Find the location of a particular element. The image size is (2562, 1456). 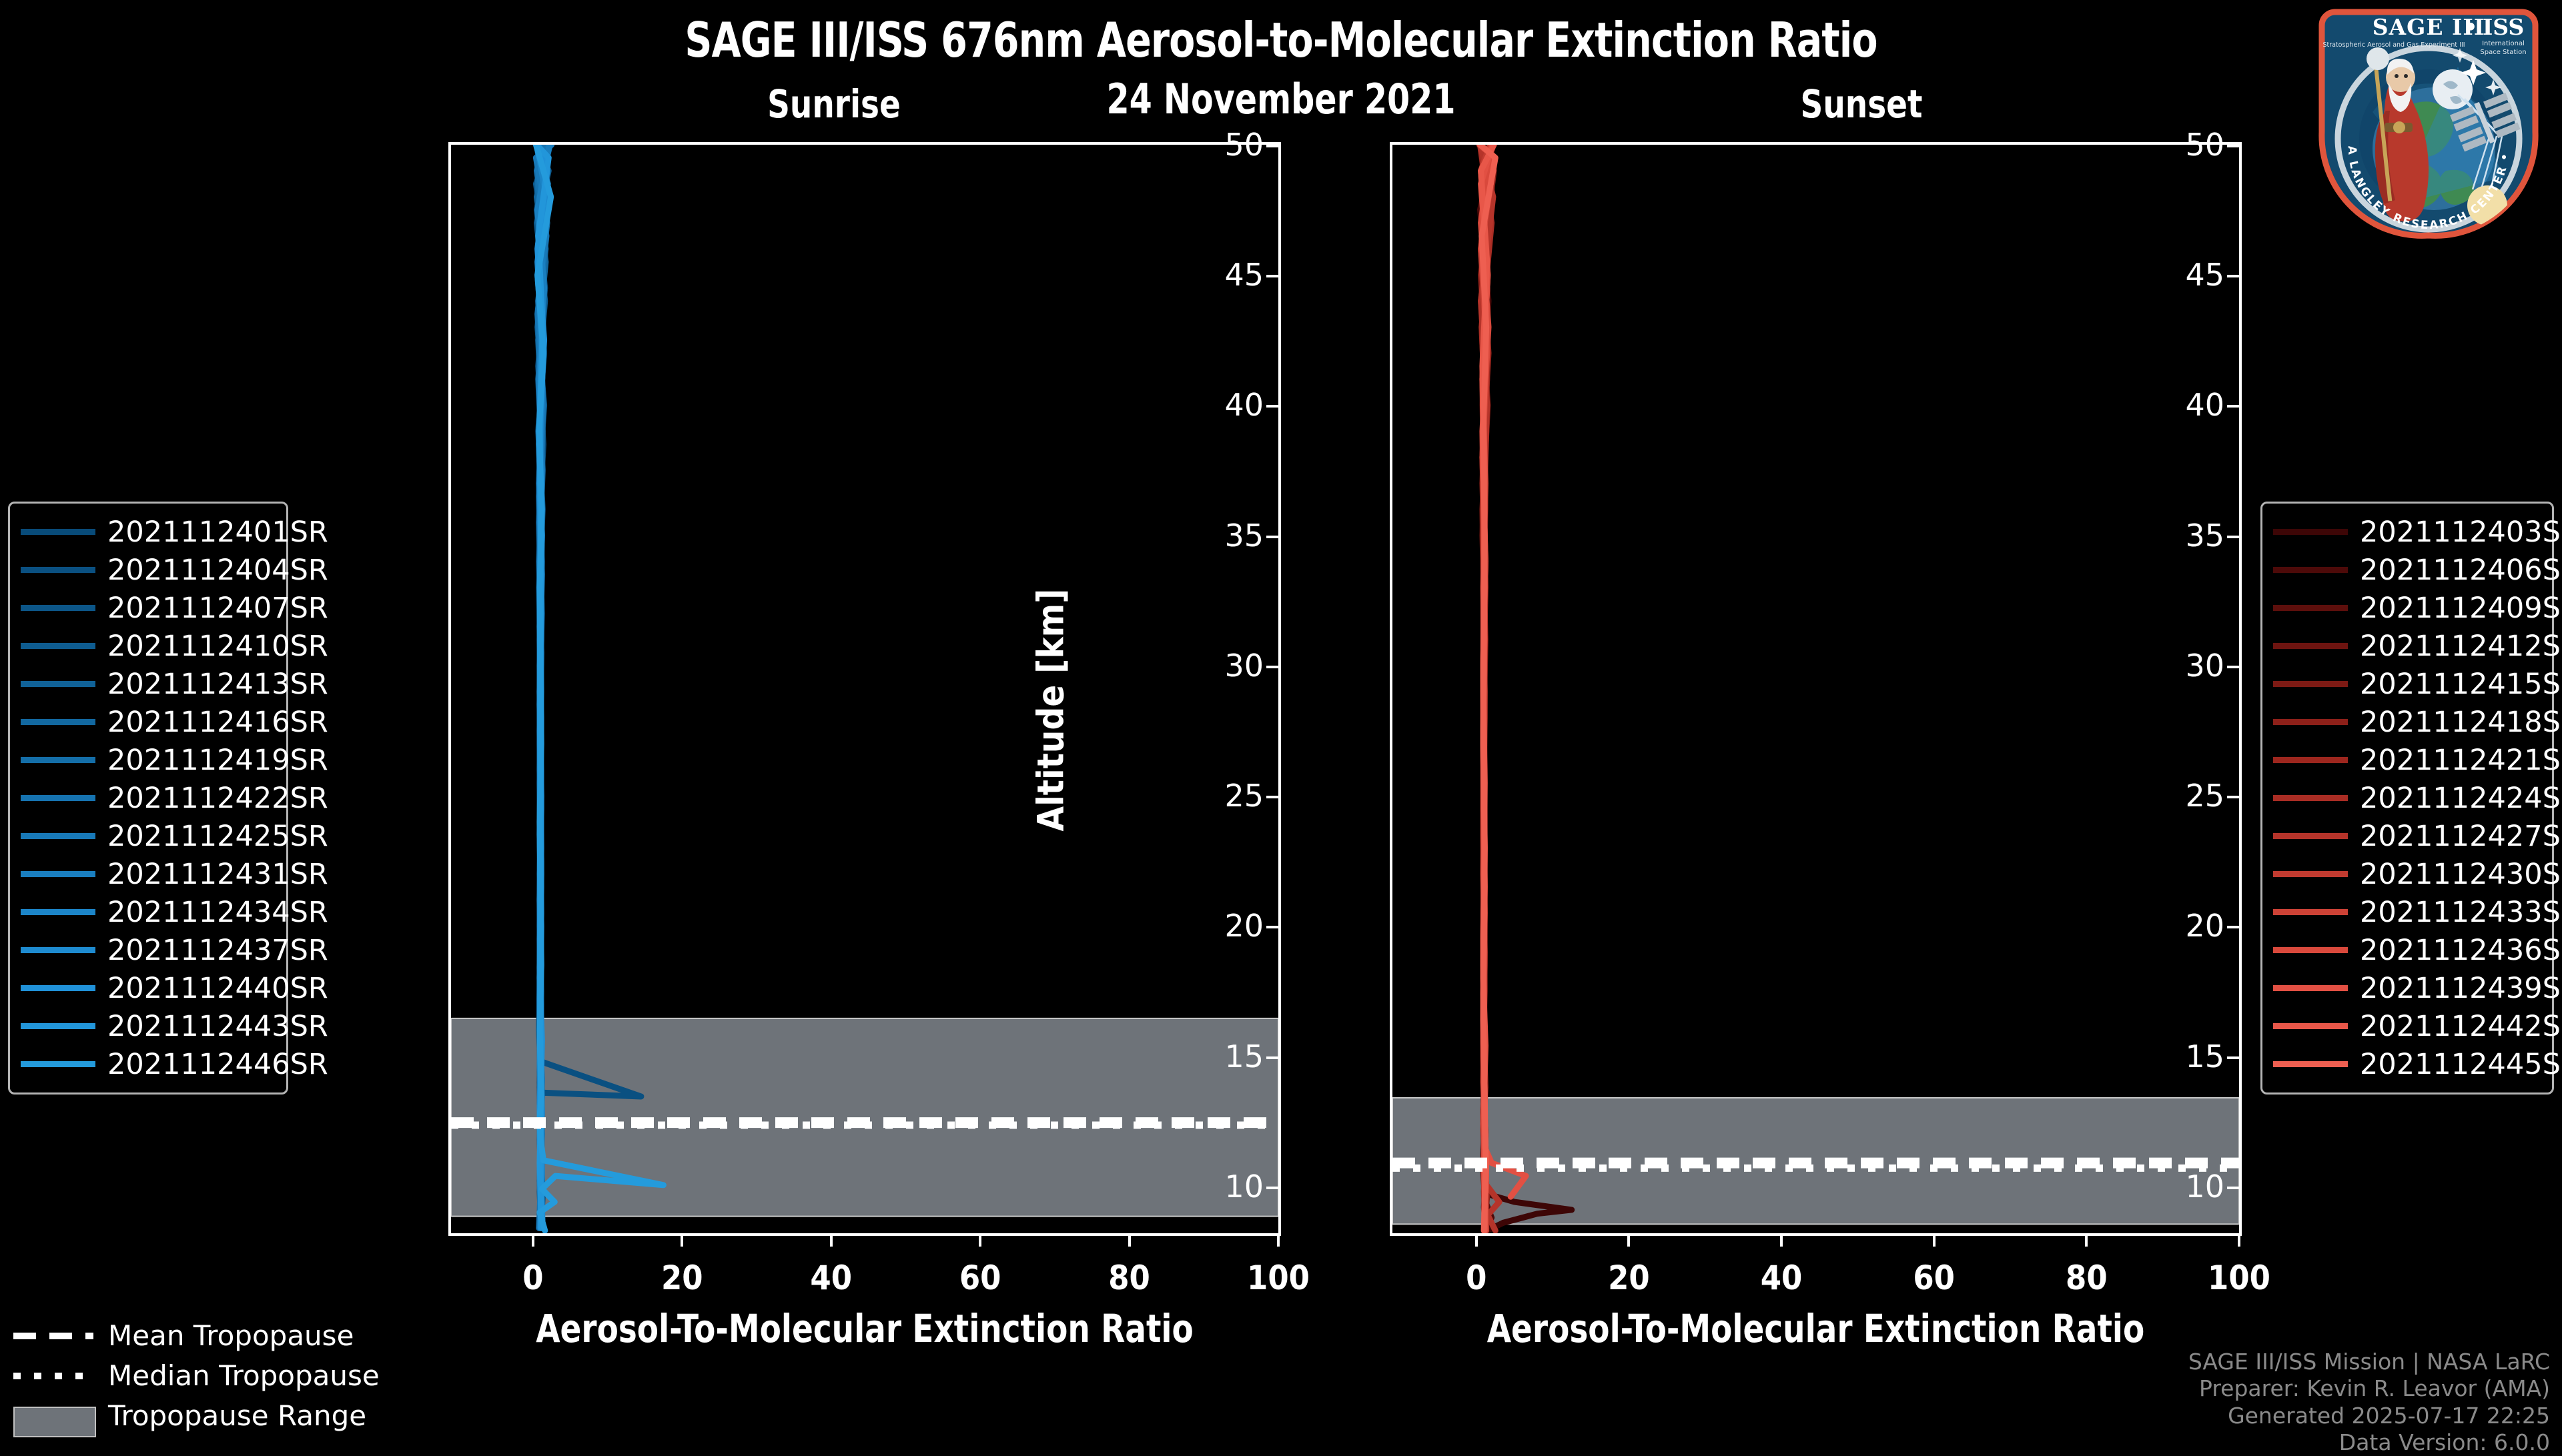

filled-band-icon is located at coordinates (55, 1422).